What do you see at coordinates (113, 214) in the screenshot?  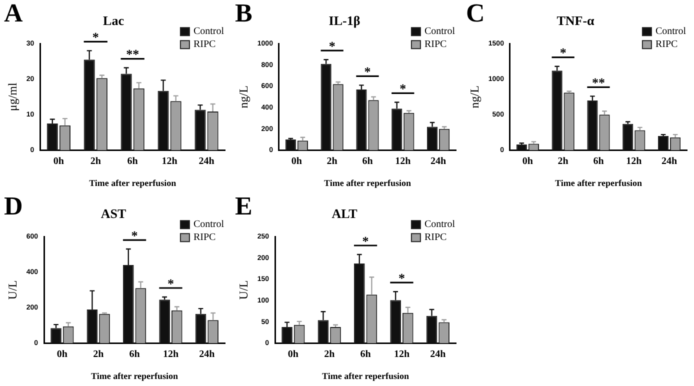 I see `chart-title: AST` at bounding box center [113, 214].